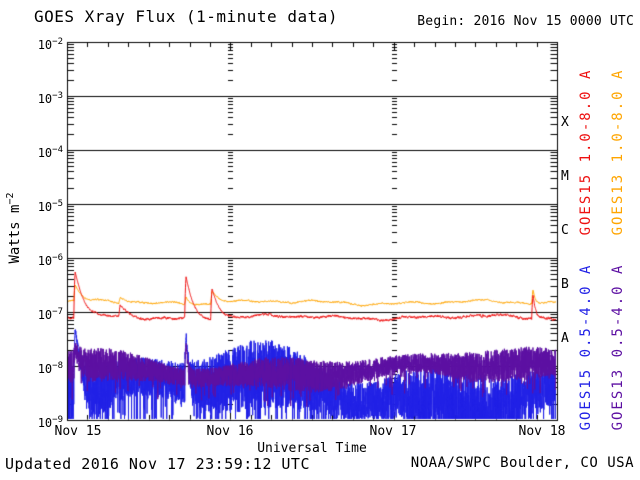  What do you see at coordinates (50, 152) in the screenshot?
I see `y-tick-label: 10⁻⁴` at bounding box center [50, 152].